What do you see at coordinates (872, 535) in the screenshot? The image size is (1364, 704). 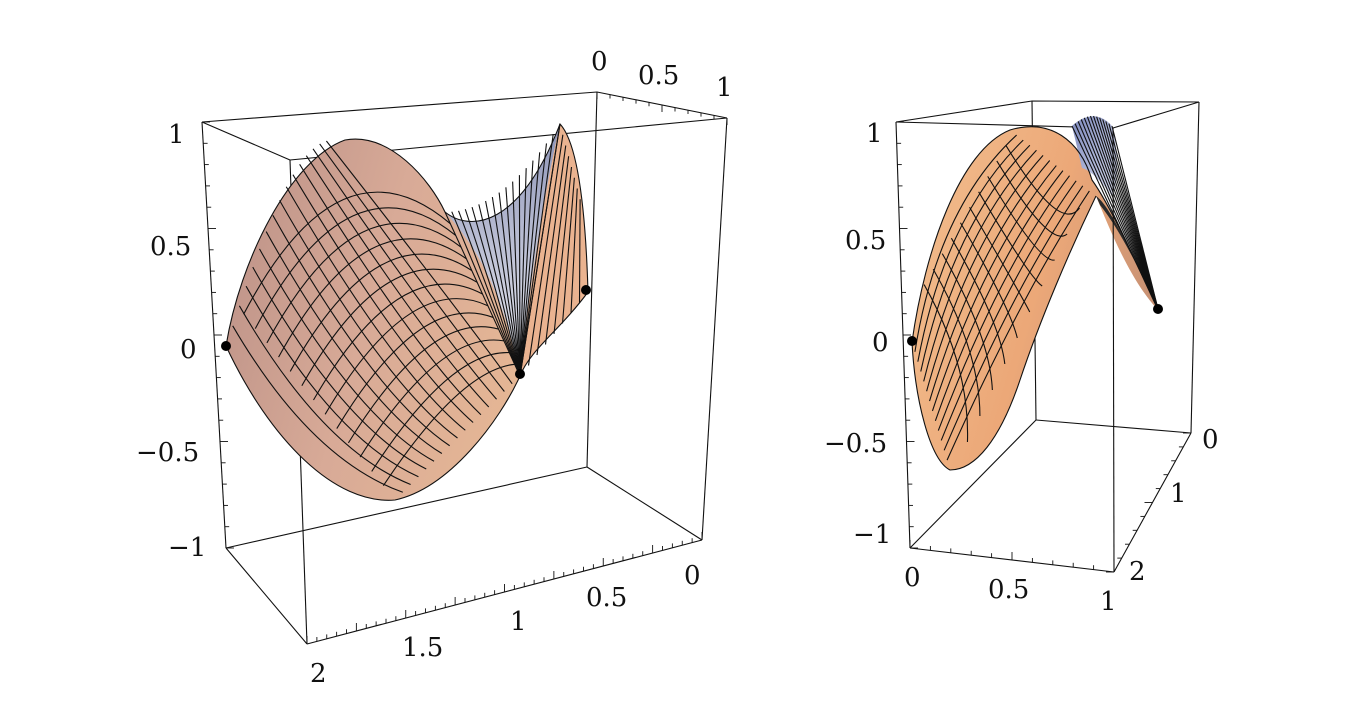 I see `arch-z-tick-label: −1` at bounding box center [872, 535].